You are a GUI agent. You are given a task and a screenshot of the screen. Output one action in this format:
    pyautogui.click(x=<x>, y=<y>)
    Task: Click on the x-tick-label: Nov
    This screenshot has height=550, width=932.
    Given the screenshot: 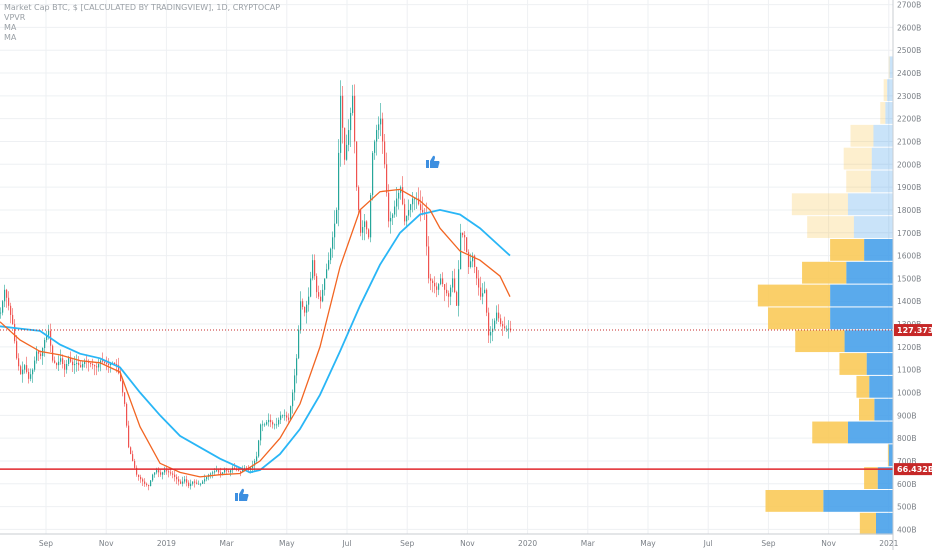 What is the action you would take?
    pyautogui.click(x=467, y=543)
    